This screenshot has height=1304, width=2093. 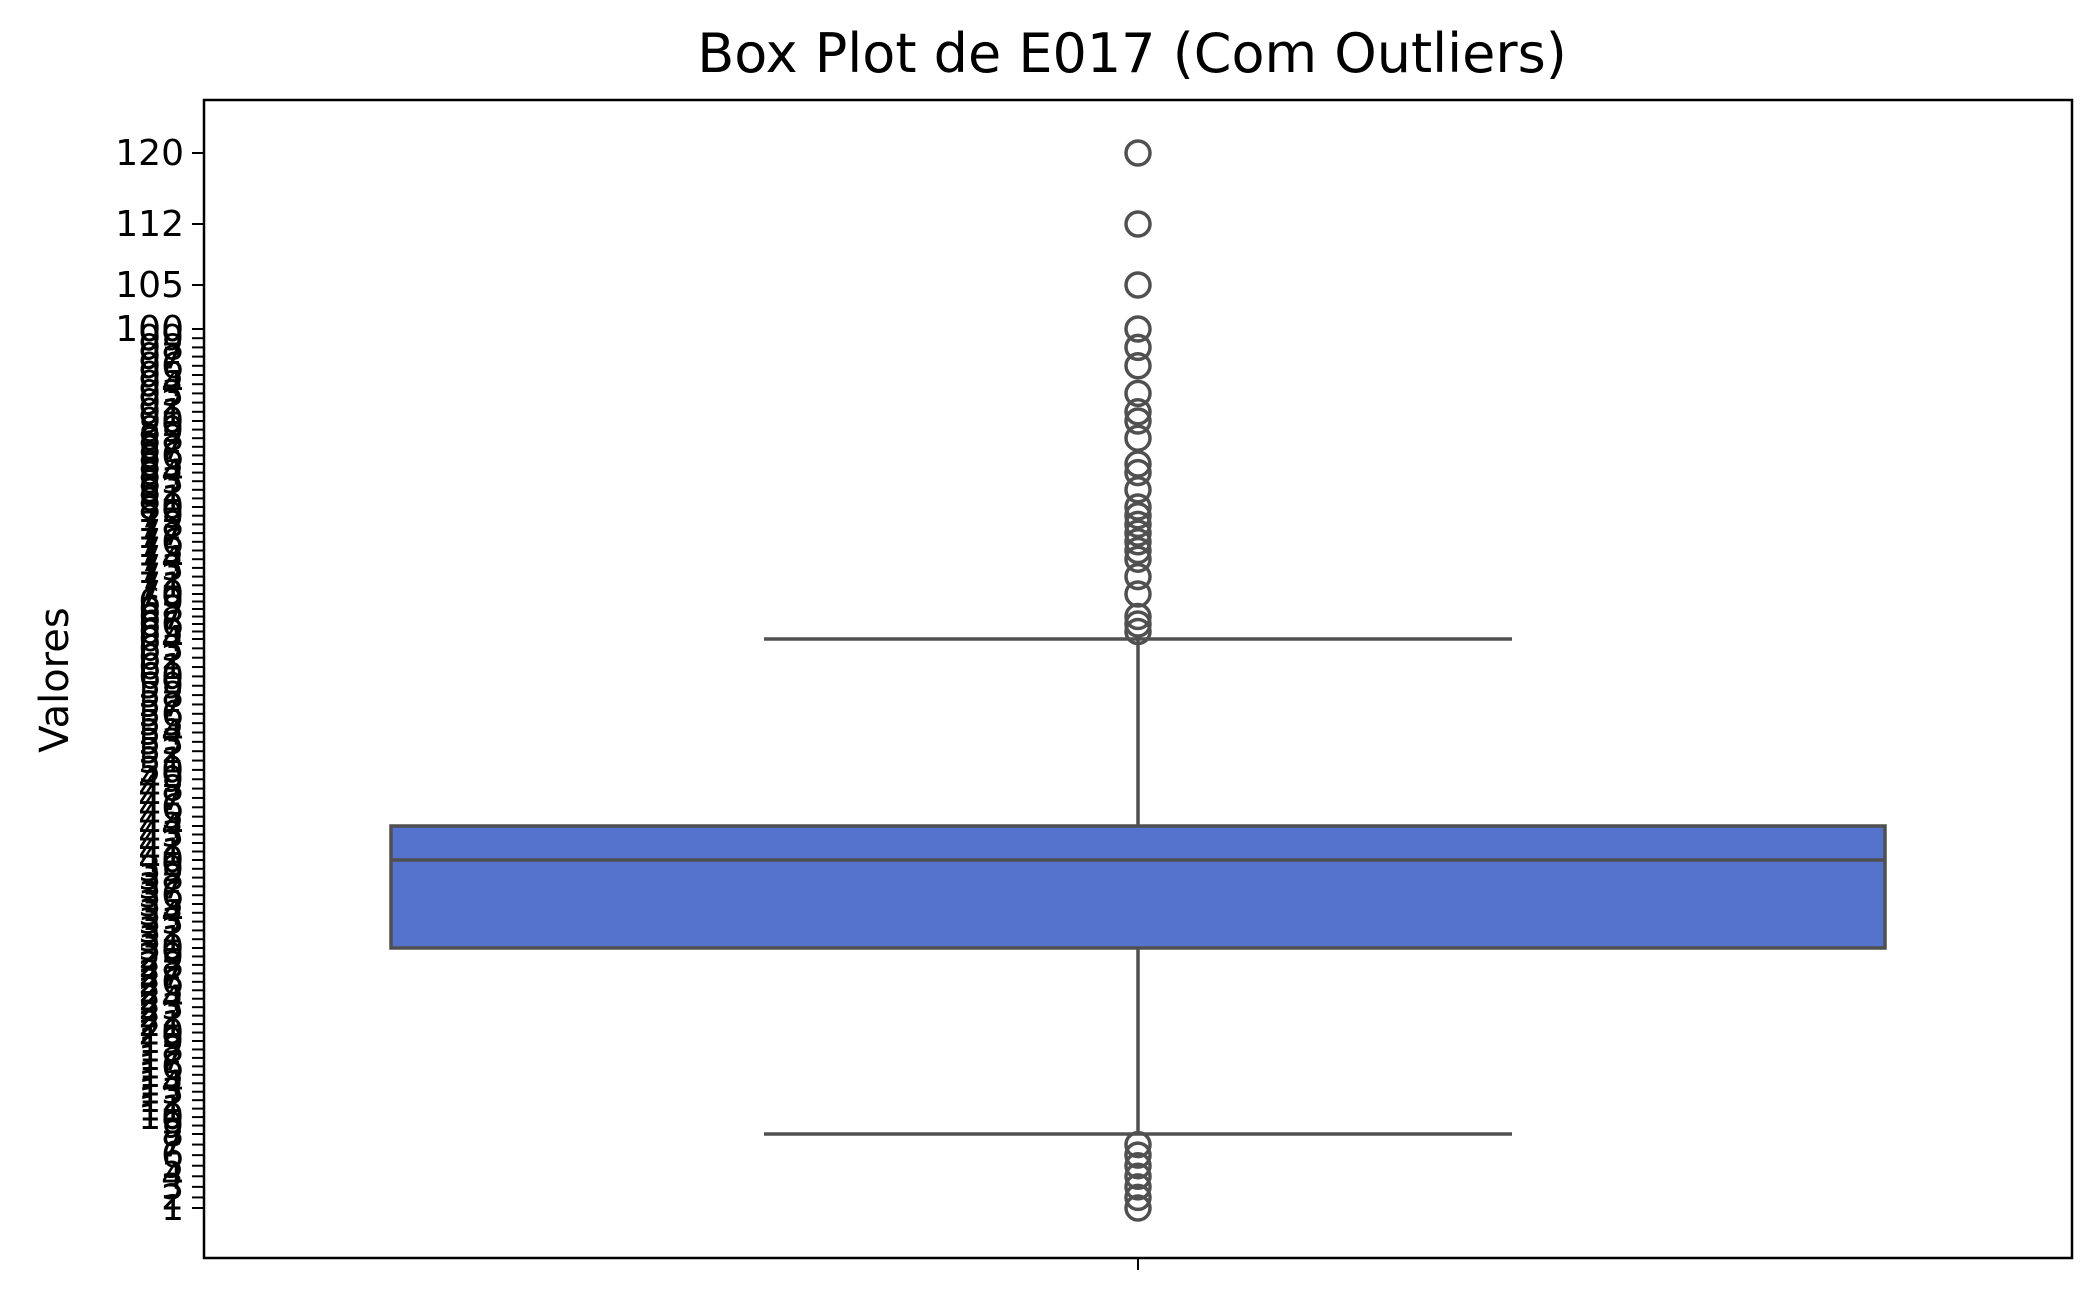 I want to click on y-tick-label: 89, so click(x=161, y=430).